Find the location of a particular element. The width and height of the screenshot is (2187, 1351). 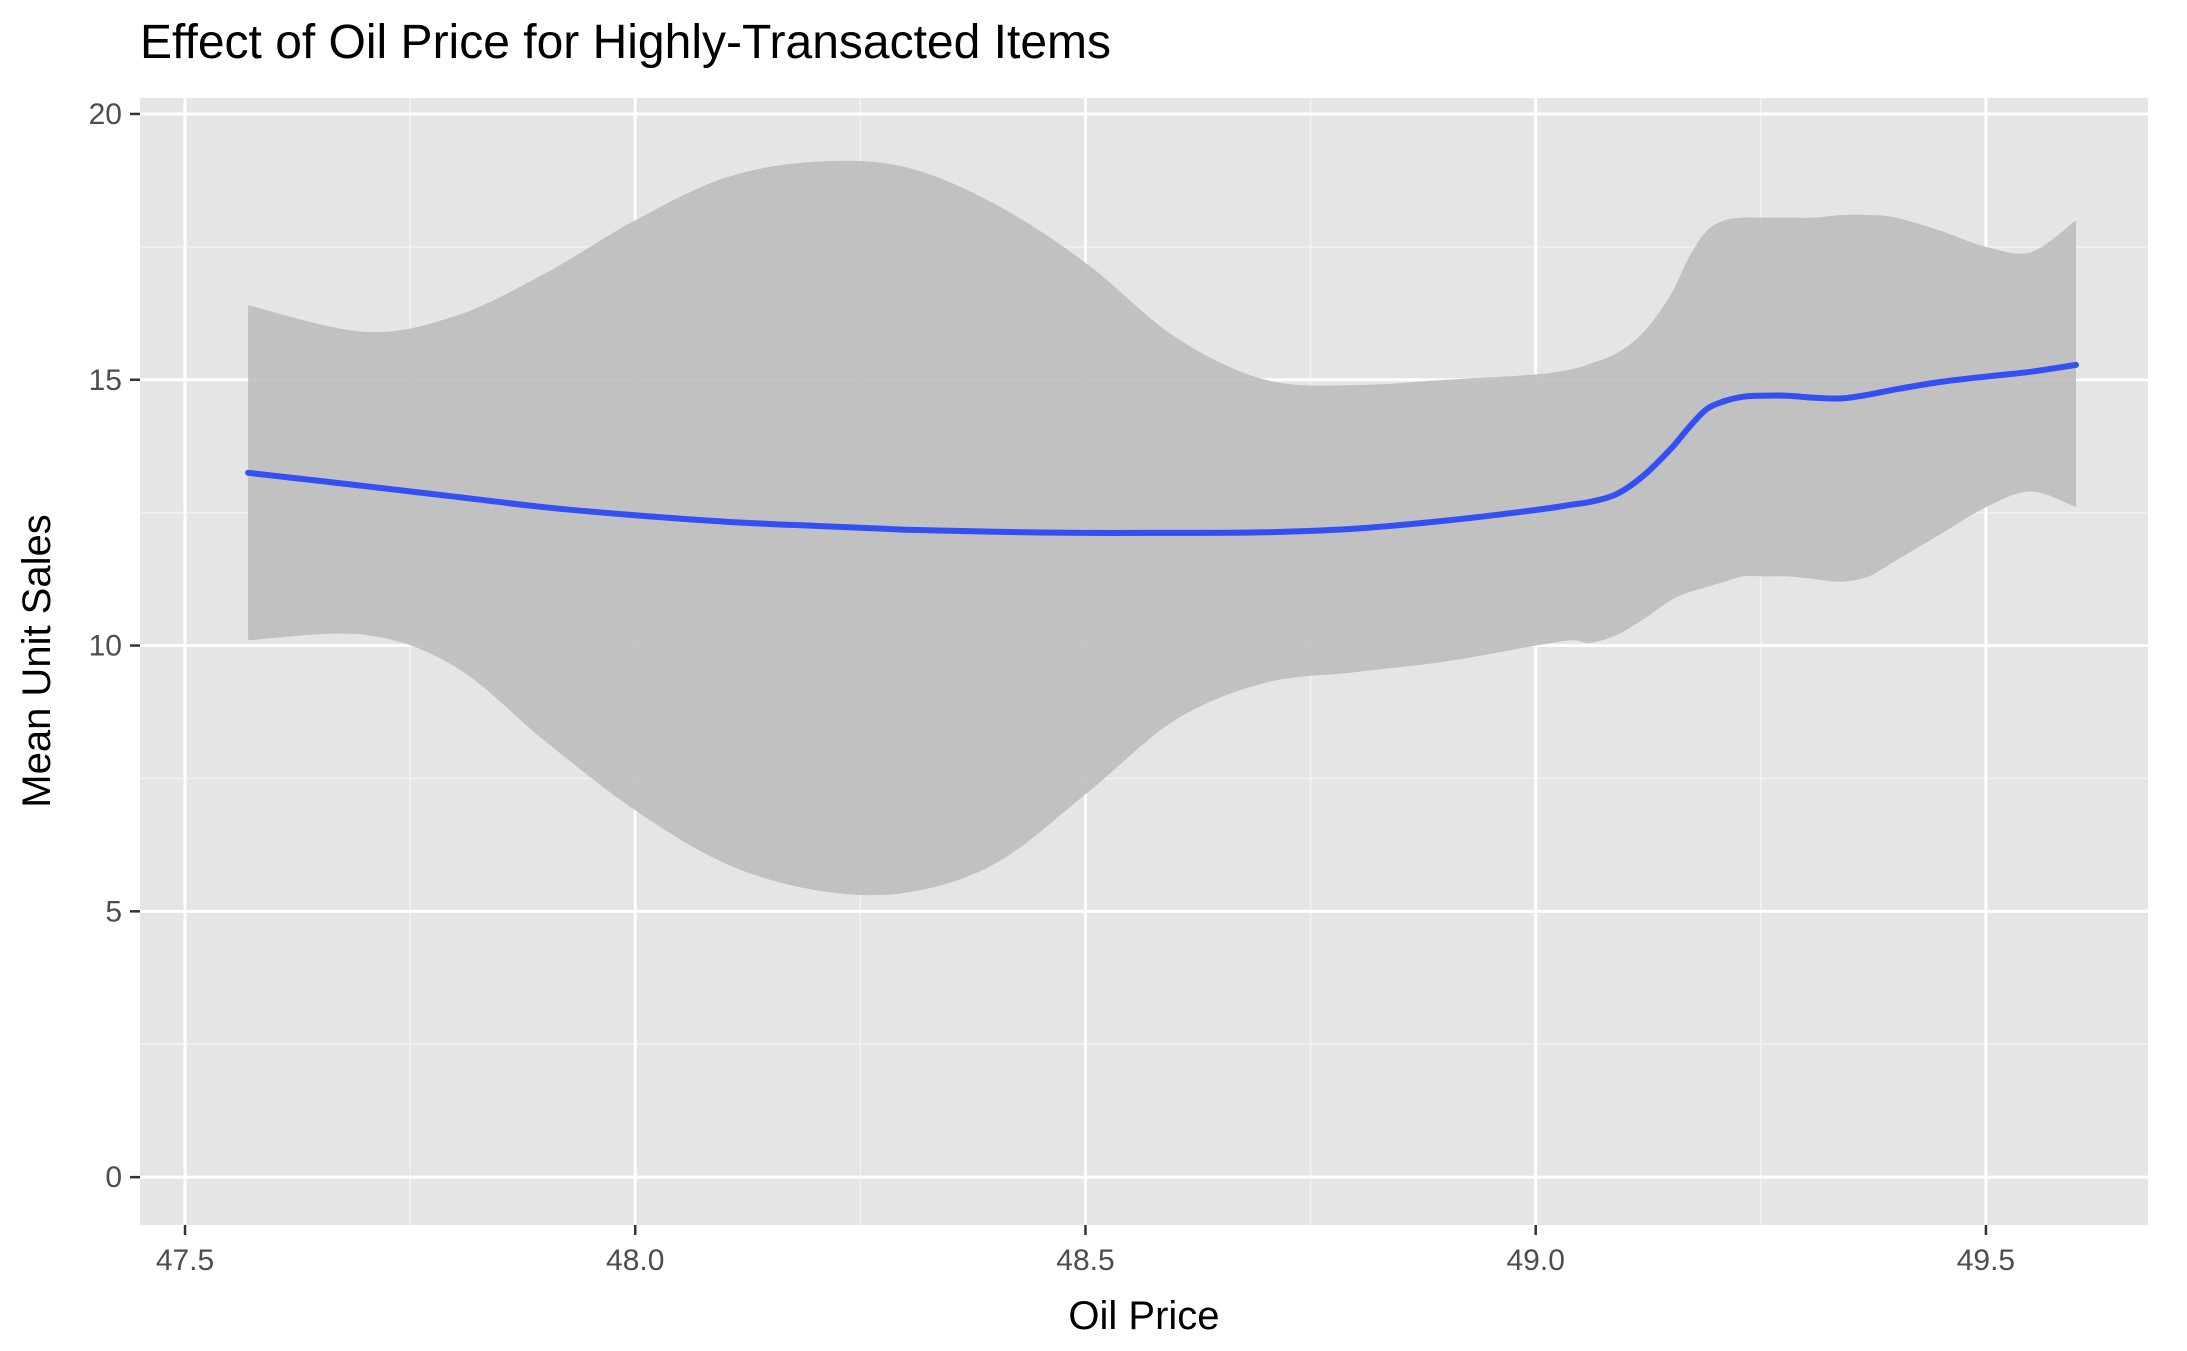

y-tick-label: 0 is located at coordinates (113, 1177).